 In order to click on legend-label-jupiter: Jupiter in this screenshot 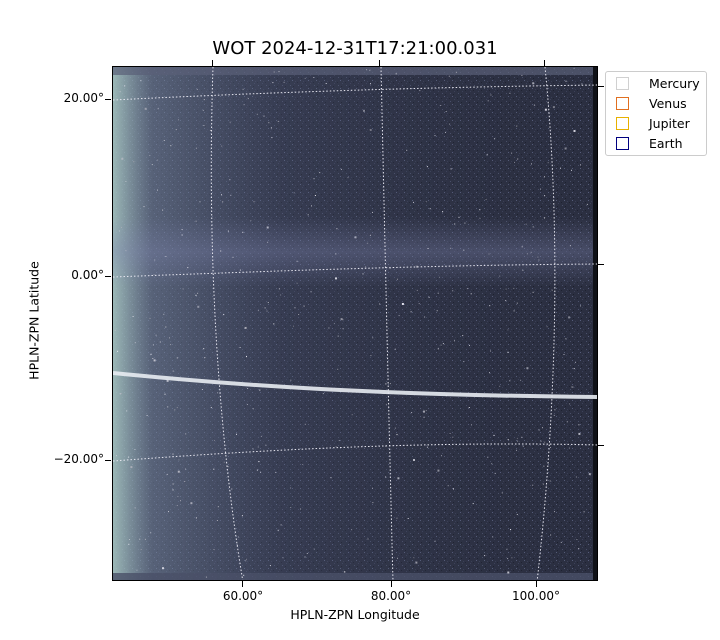, I will do `click(669, 123)`.